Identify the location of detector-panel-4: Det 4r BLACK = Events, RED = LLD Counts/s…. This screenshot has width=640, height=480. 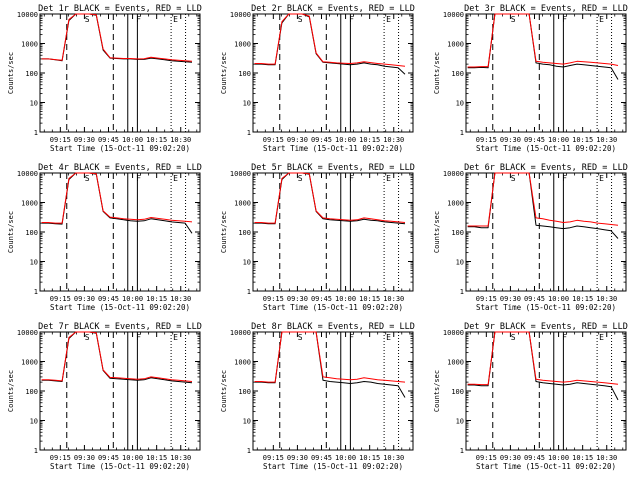
(104, 237).